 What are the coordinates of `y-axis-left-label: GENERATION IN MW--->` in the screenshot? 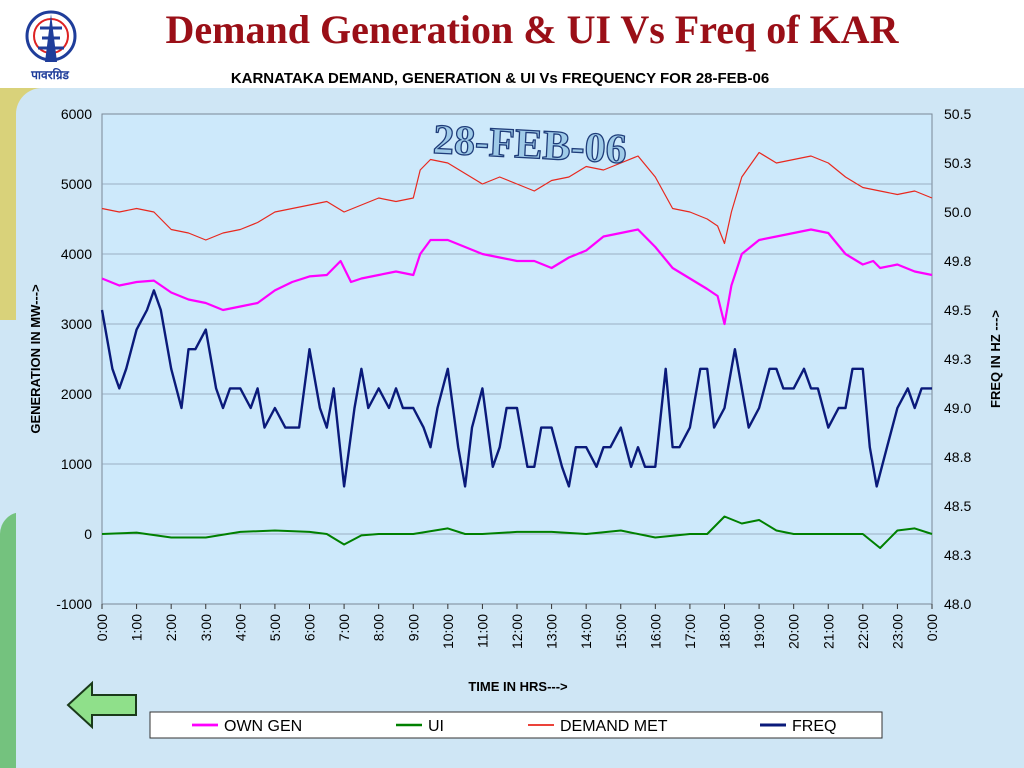 It's located at (35, 359).